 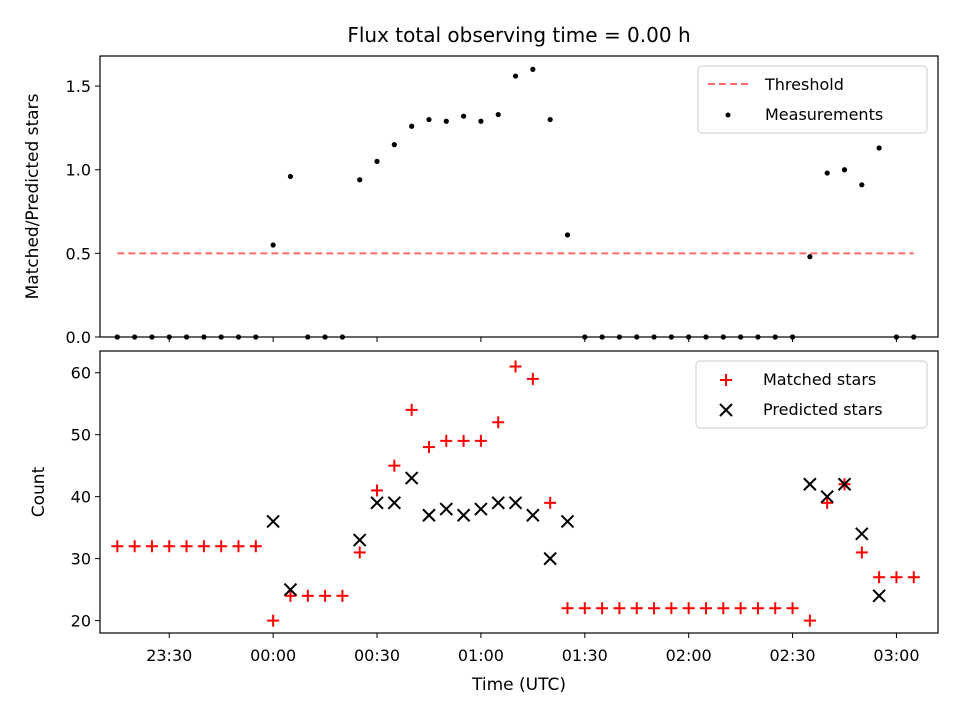 What do you see at coordinates (81, 497) in the screenshot?
I see `bottom-y-tick-label: 40` at bounding box center [81, 497].